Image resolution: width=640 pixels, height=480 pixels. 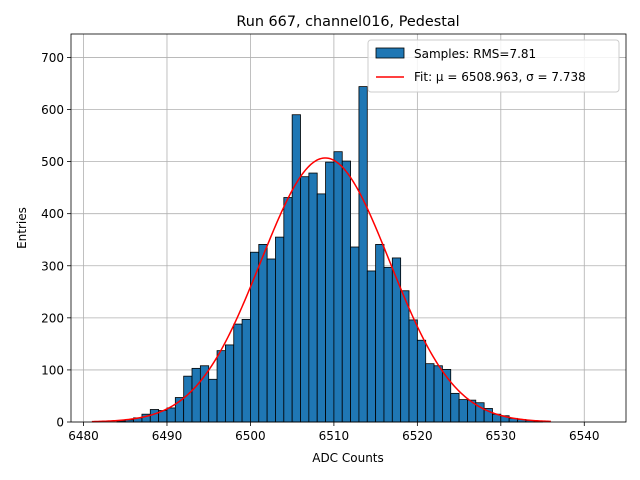 I want to click on x-axis-label: ADC Counts, so click(x=348, y=458).